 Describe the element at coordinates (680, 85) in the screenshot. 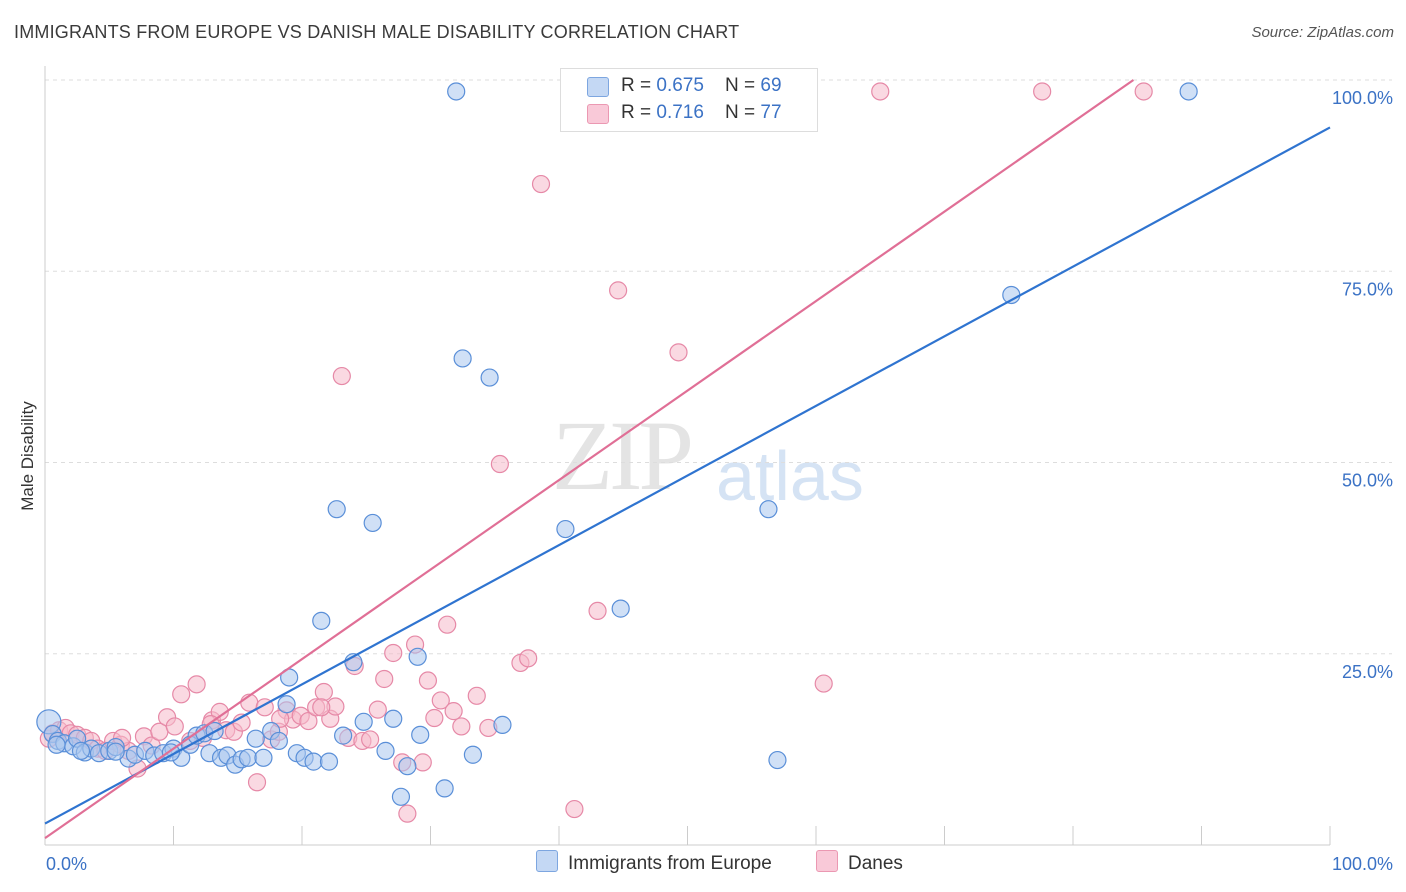

I see `legend-r-value: 0.675` at that location.